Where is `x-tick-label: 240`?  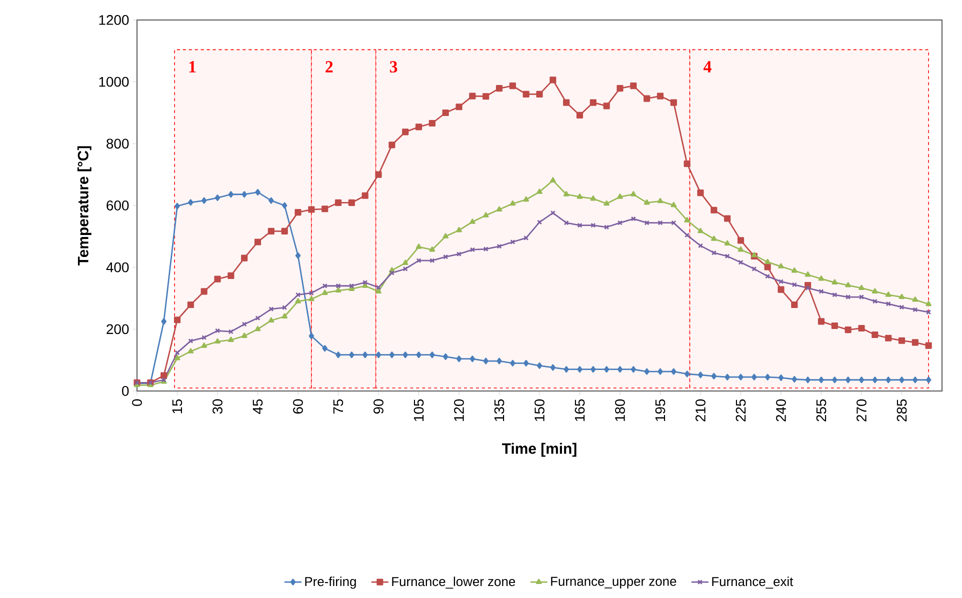 x-tick-label: 240 is located at coordinates (781, 410).